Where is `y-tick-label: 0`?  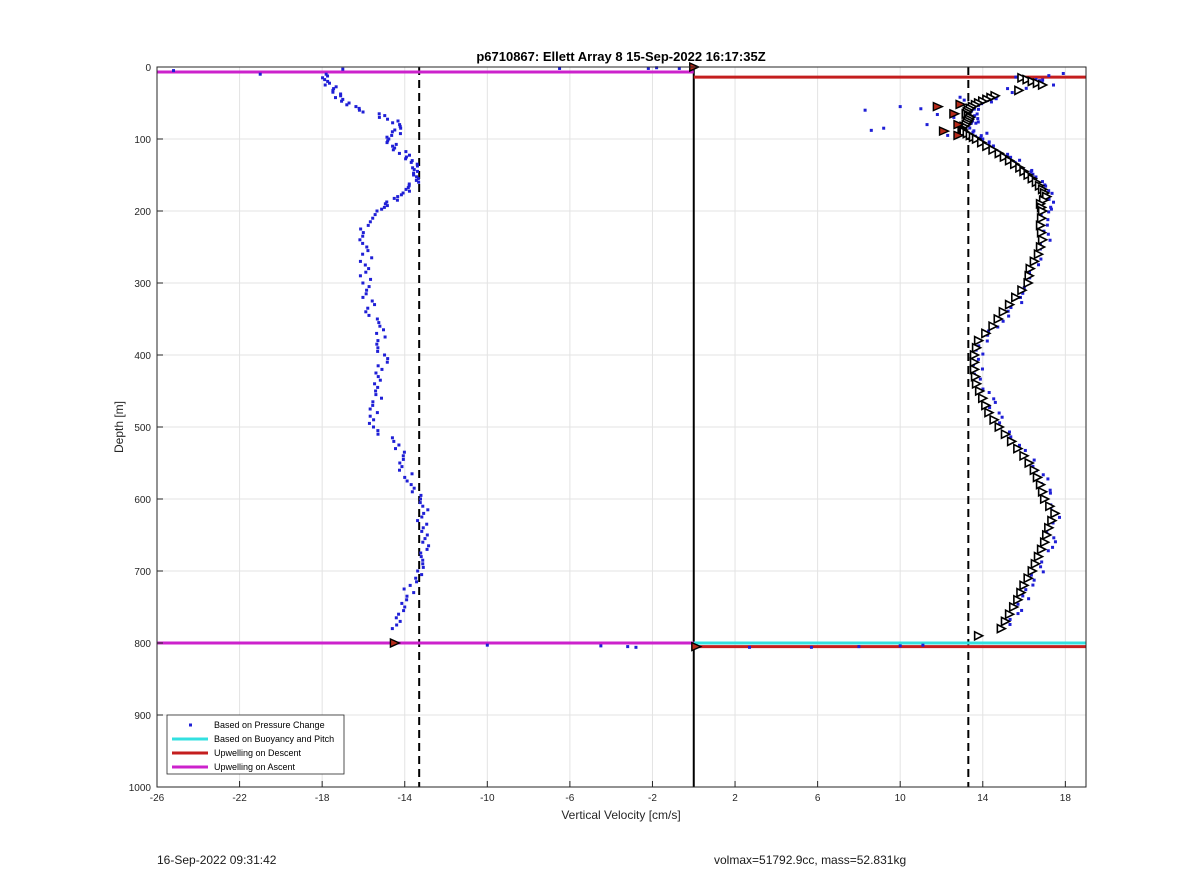 y-tick-label: 0 is located at coordinates (148, 68).